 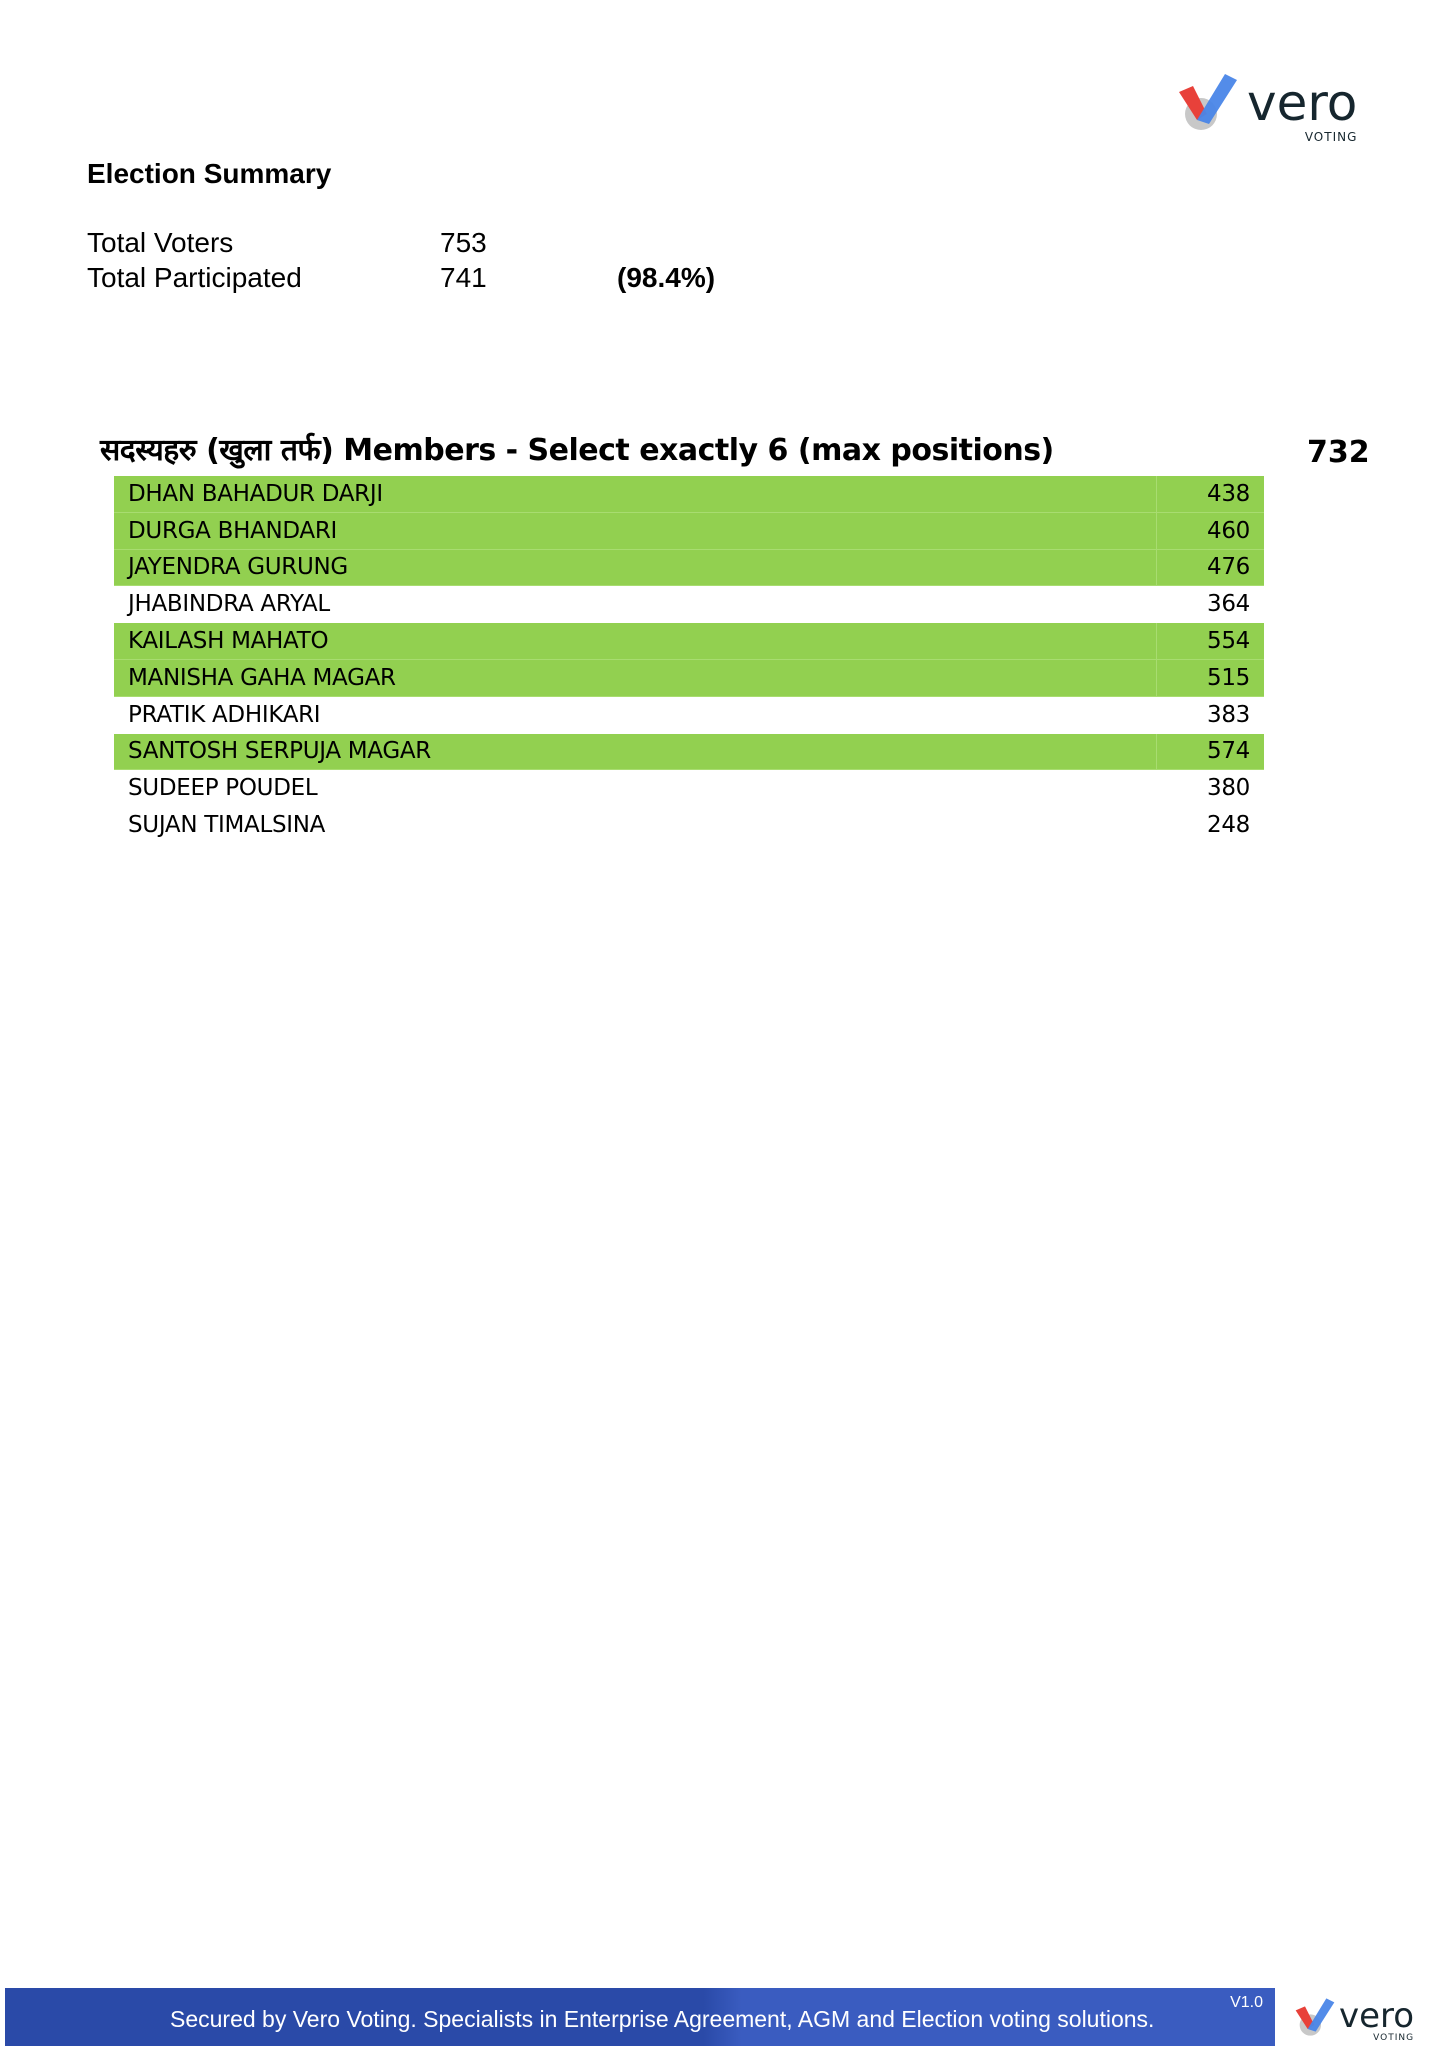 I want to click on vero-logo: vero VOTING, so click(x=1266, y=107).